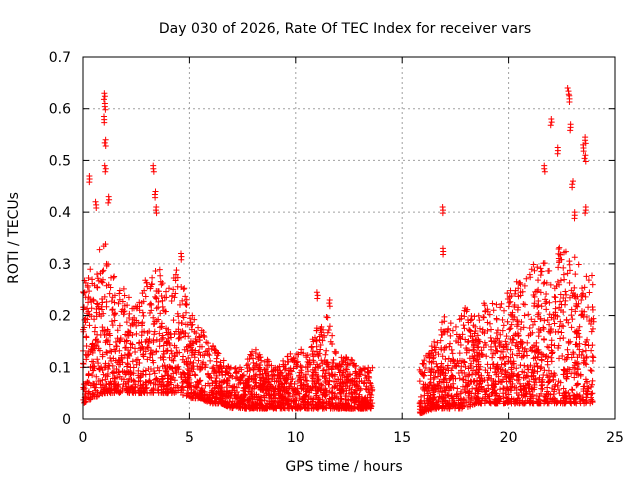  I want to click on x-tick-label: 10, so click(296, 438).